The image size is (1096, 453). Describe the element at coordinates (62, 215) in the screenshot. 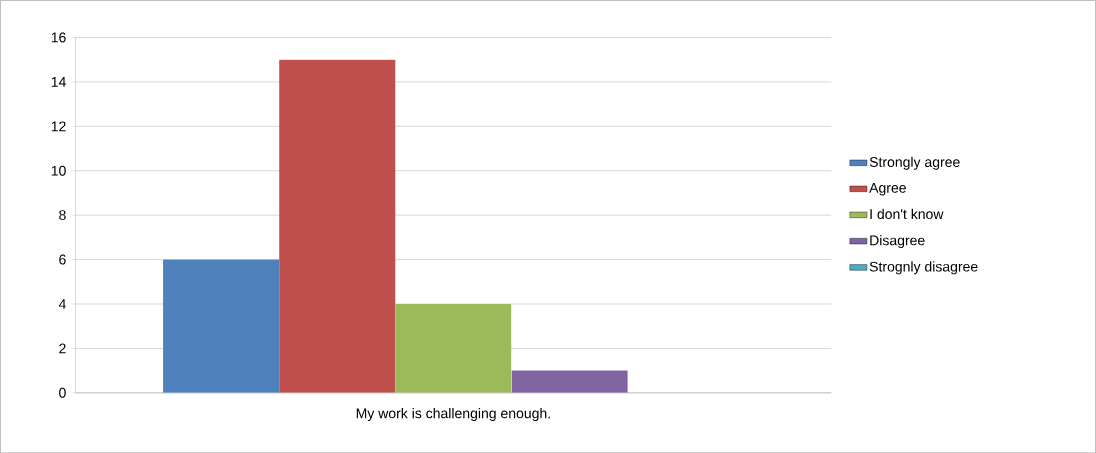

I see `y-tick-label: 8` at that location.